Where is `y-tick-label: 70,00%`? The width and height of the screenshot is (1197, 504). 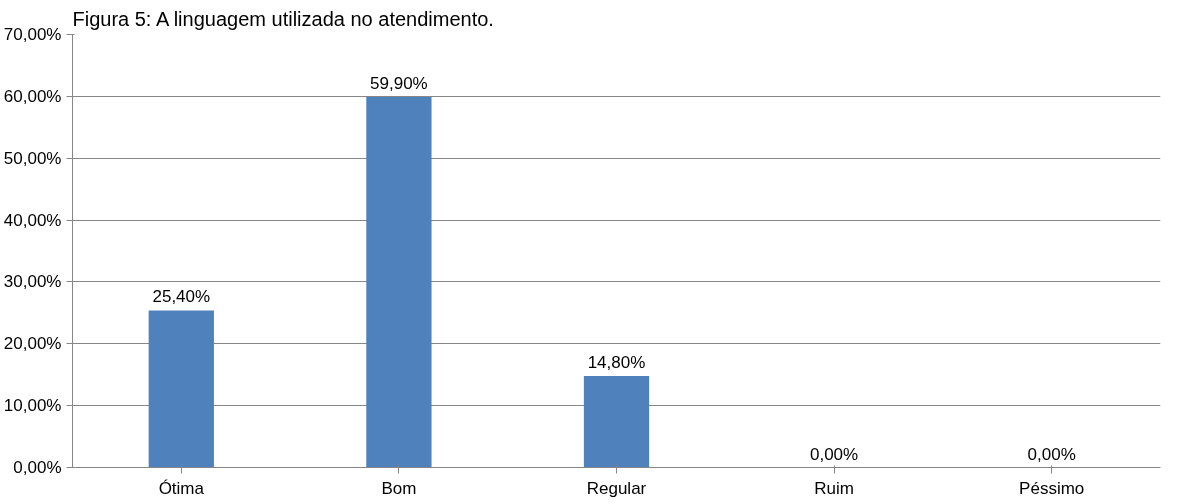 y-tick-label: 70,00% is located at coordinates (32, 34).